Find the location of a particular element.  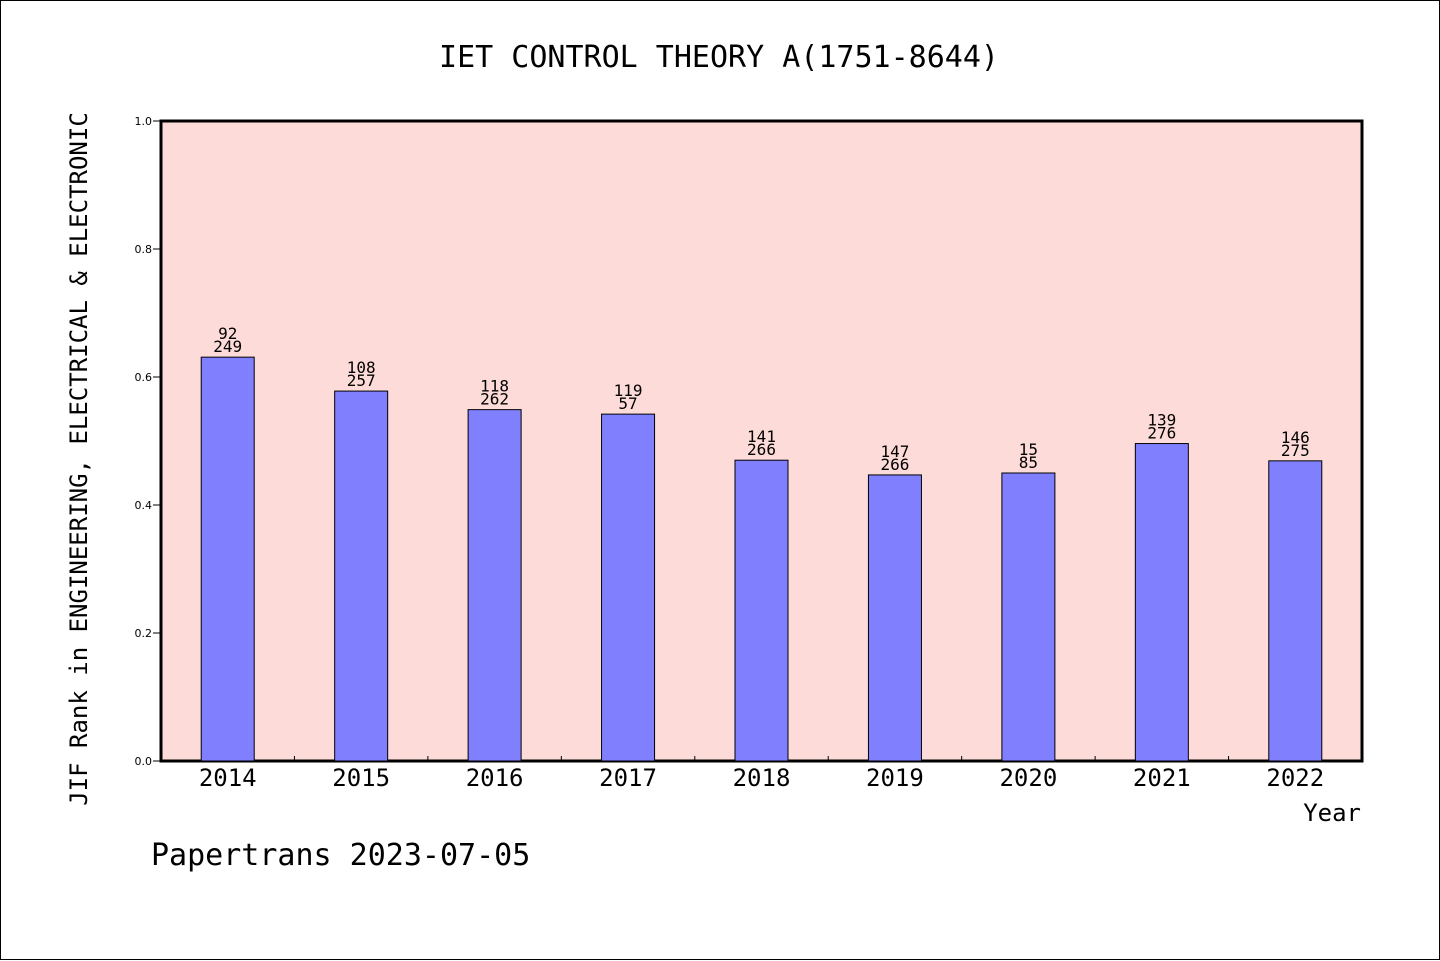

x-tick-label: 2019 is located at coordinates (895, 778).